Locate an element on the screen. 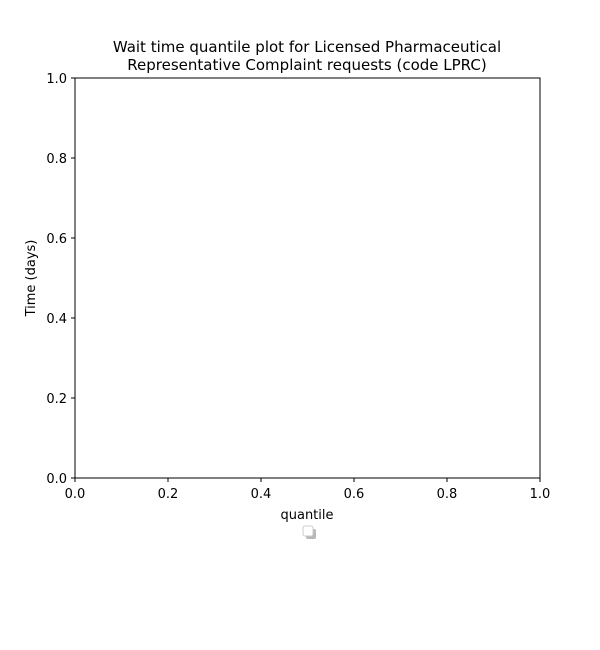 This screenshot has height=650, width=600. y-tick-label: 1.0 is located at coordinates (56, 79).